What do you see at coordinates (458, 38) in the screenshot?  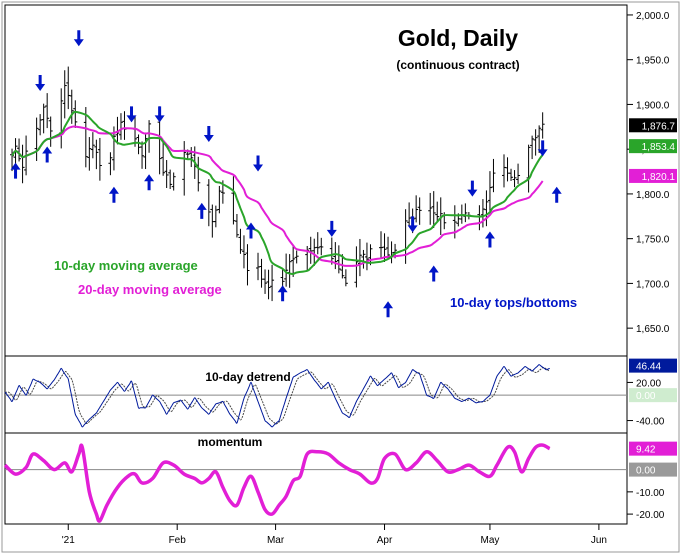 I see `chart-title: Gold, Daily` at bounding box center [458, 38].